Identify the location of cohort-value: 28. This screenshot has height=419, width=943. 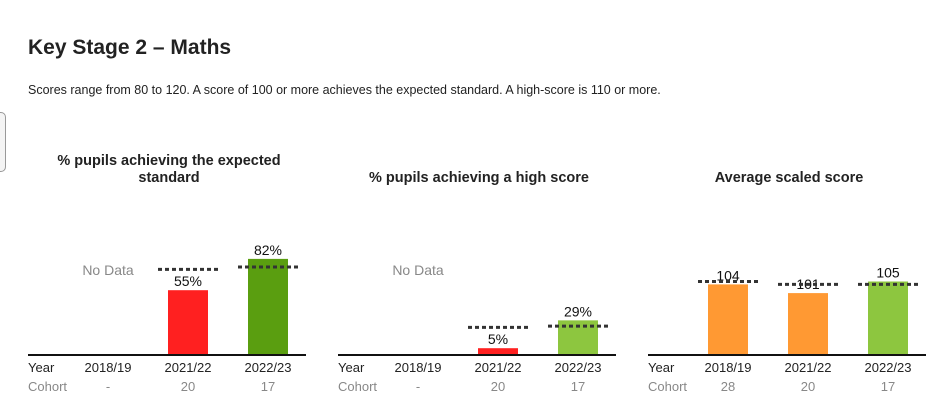
(728, 386).